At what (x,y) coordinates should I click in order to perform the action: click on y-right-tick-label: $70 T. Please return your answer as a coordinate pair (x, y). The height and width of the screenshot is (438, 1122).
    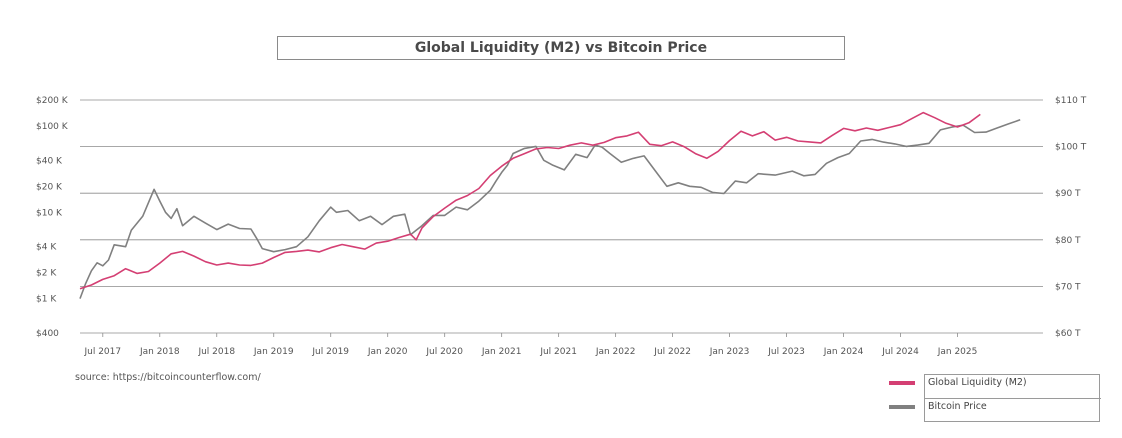
    Looking at the image, I should click on (1068, 287).